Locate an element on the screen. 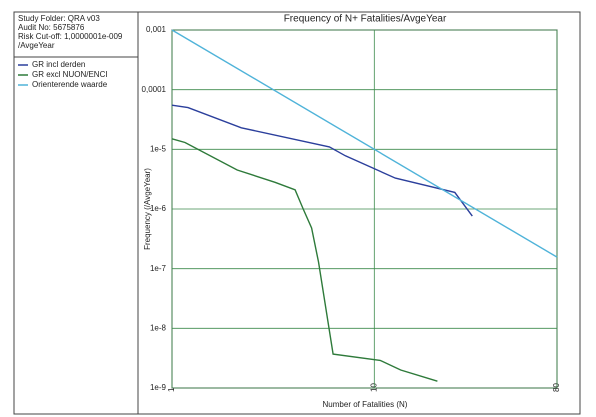 The image size is (596, 417). y-tick-label: 1e-7 is located at coordinates (158, 268).